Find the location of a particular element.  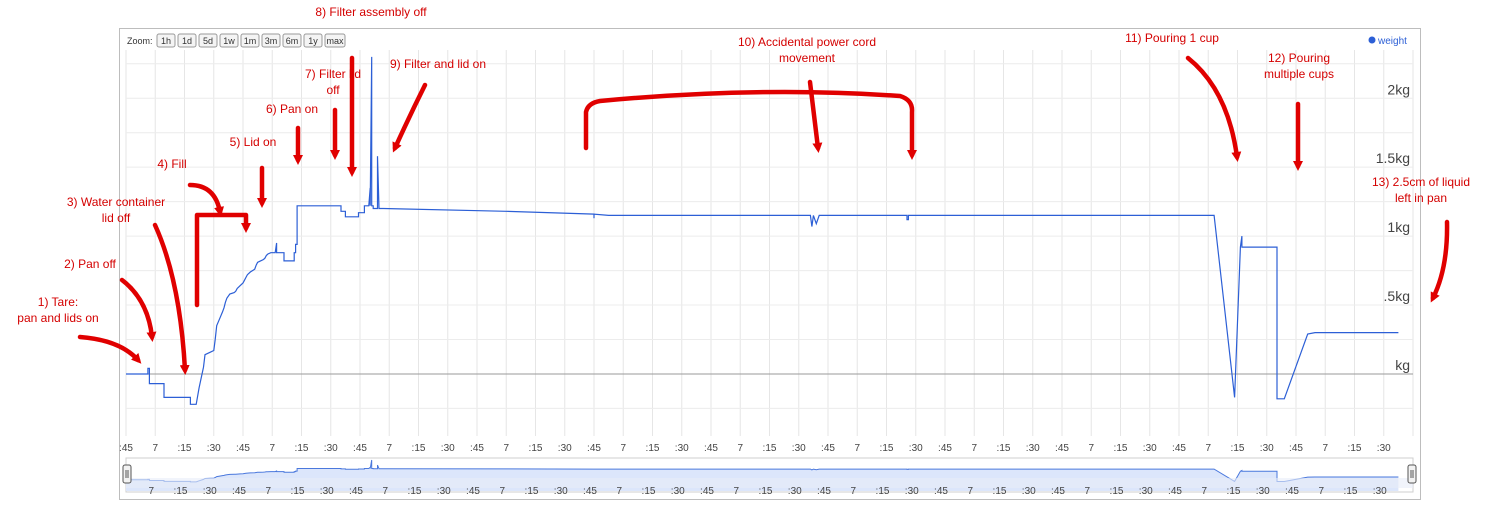

zoom-button-6m: 6m is located at coordinates (292, 40).